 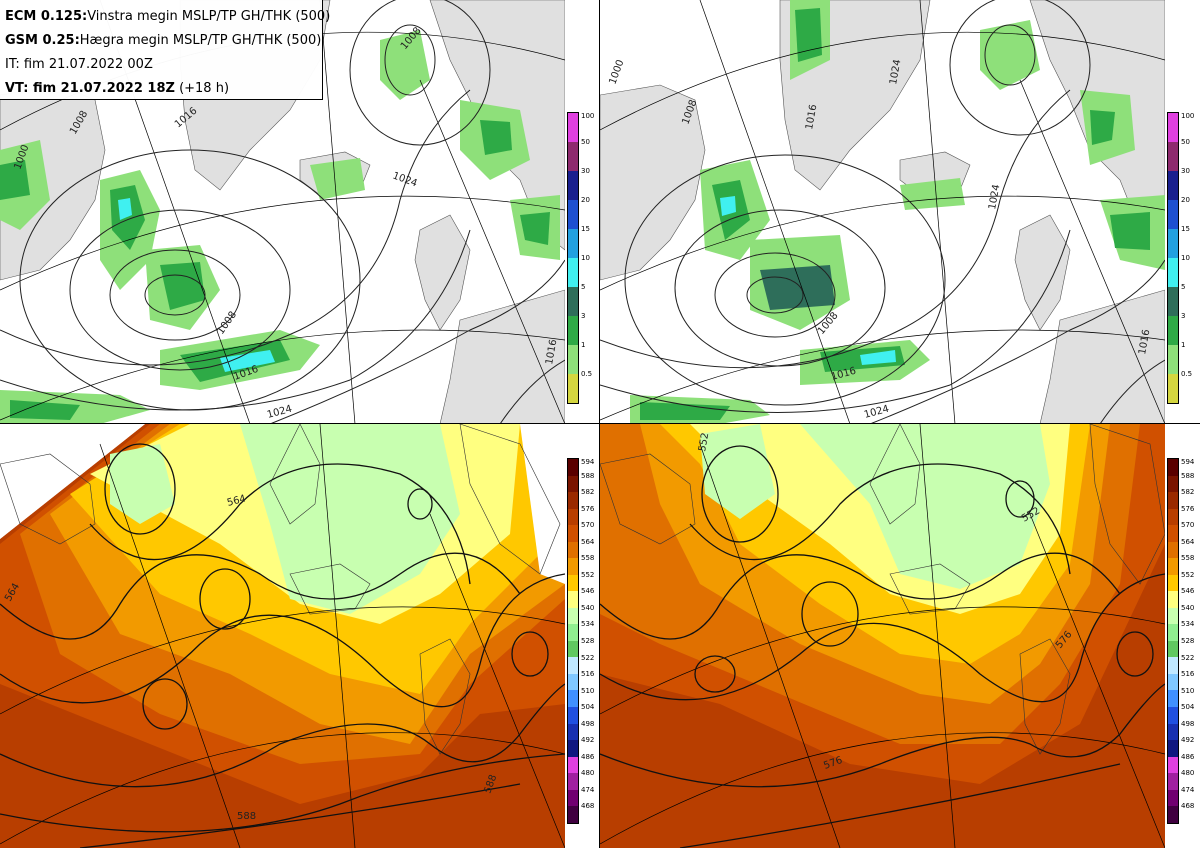 I want to click on colorbar-tick-label: 0.5, so click(x=587, y=374).